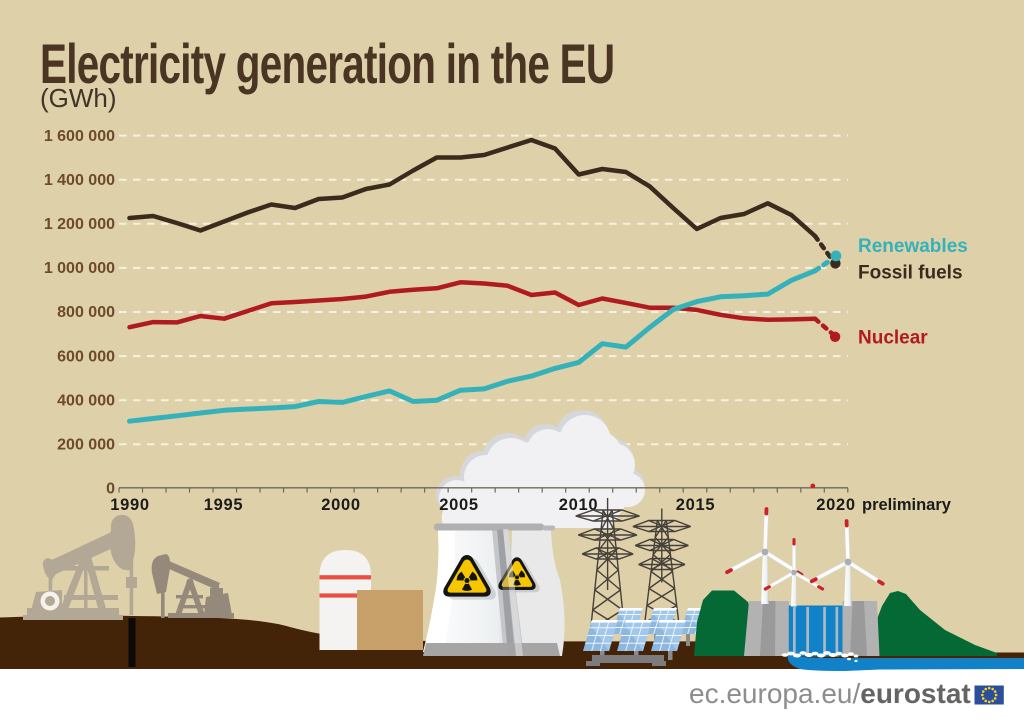 The image size is (1024, 724). What do you see at coordinates (327, 65) in the screenshot?
I see `svg-text:Electricity generation in the: Electricity generation in the EU` at bounding box center [327, 65].